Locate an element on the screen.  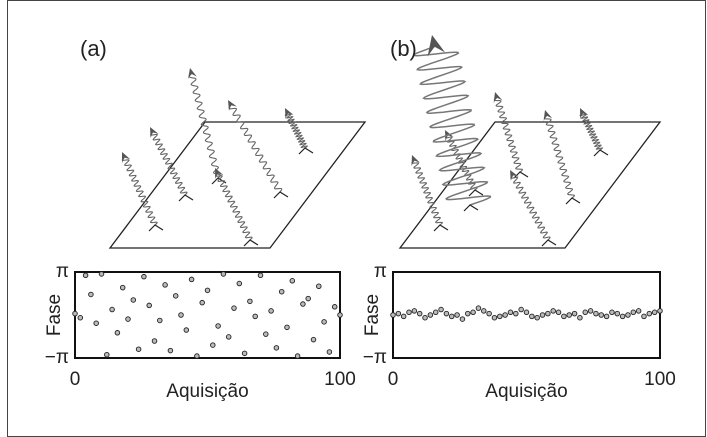
panel-label: (b) is located at coordinates (403, 48).